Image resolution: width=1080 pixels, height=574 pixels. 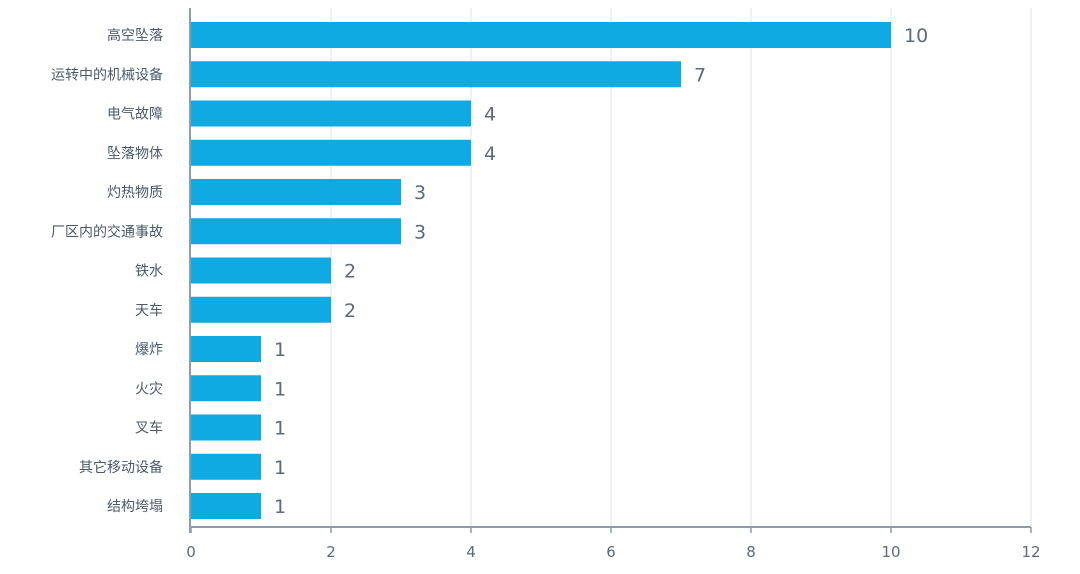 What do you see at coordinates (149, 428) in the screenshot?
I see `category-label: 叉车` at bounding box center [149, 428].